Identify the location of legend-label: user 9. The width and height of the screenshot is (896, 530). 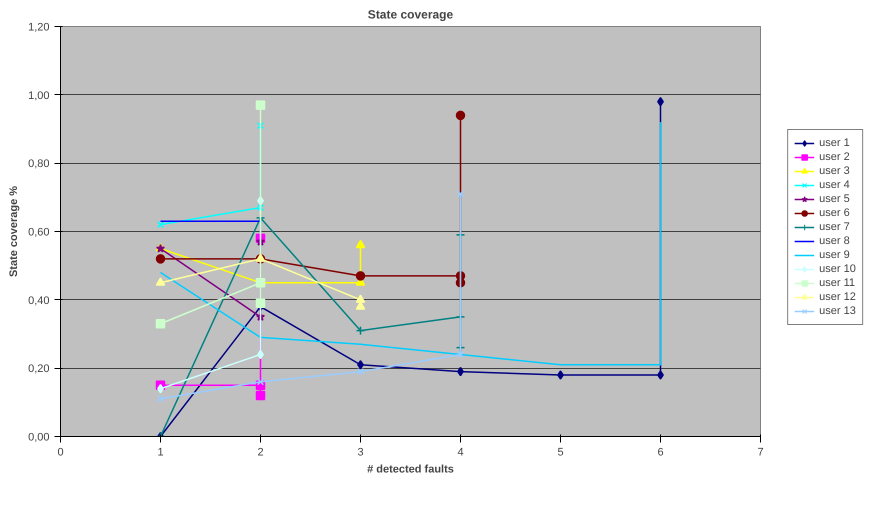
(834, 255).